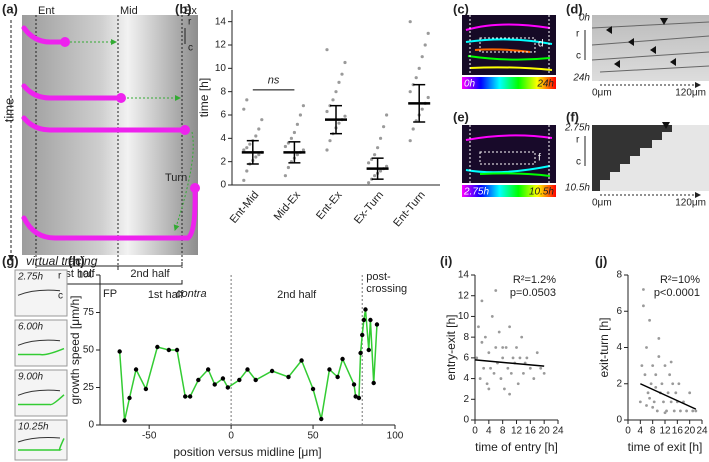 The height and width of the screenshot is (462, 709). Describe the element at coordinates (641, 431) in the screenshot. I see `x-tick-label: 4` at that location.